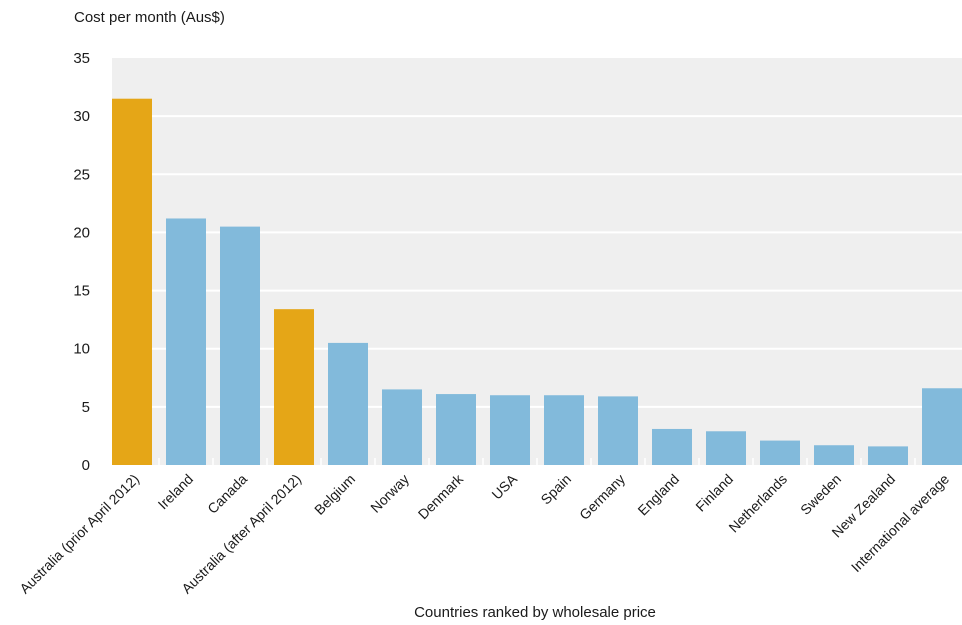 This screenshot has height=625, width=962. Describe the element at coordinates (81, 116) in the screenshot. I see `y-tick-label: 30` at that location.